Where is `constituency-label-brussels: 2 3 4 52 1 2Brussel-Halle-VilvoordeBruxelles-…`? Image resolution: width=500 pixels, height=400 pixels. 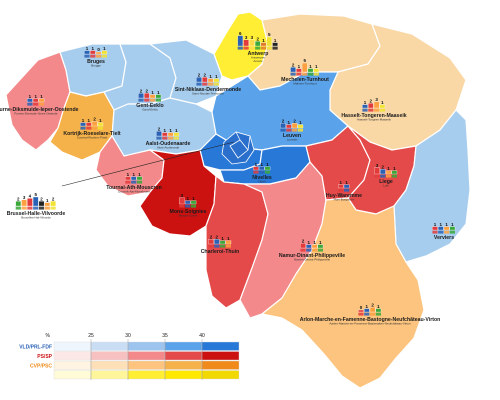 constituency-label-brussels: 2 3 4 52 1 2Brussel-Halle-VilvoordeBruxelles-… is located at coordinates (36, 205).